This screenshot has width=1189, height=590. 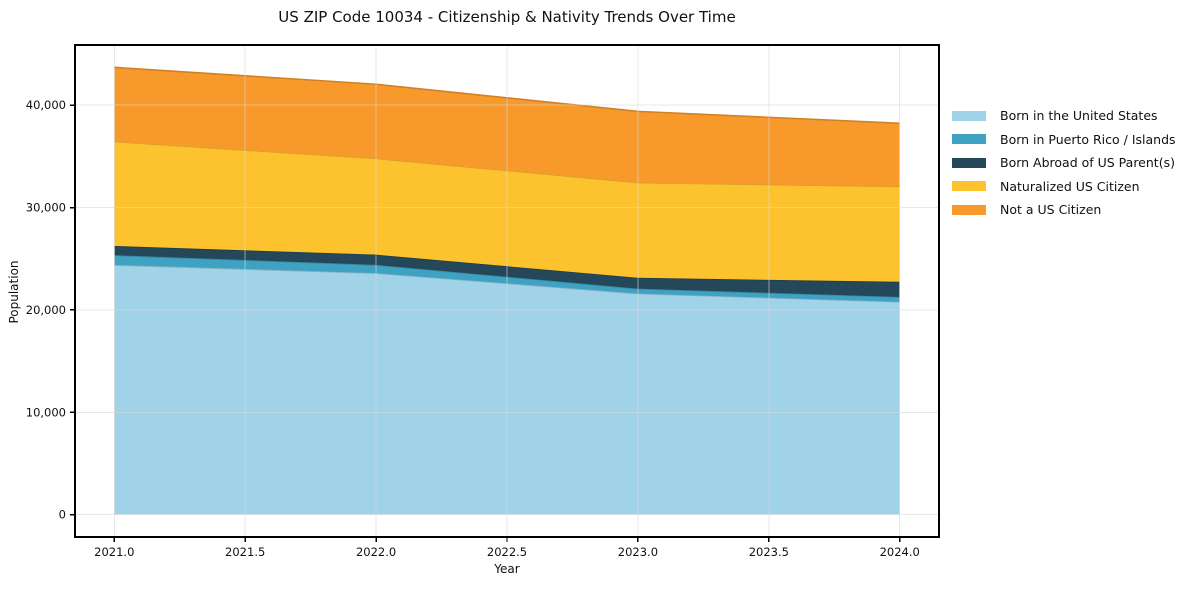 I want to click on x-axis-label: Year, so click(x=507, y=569).